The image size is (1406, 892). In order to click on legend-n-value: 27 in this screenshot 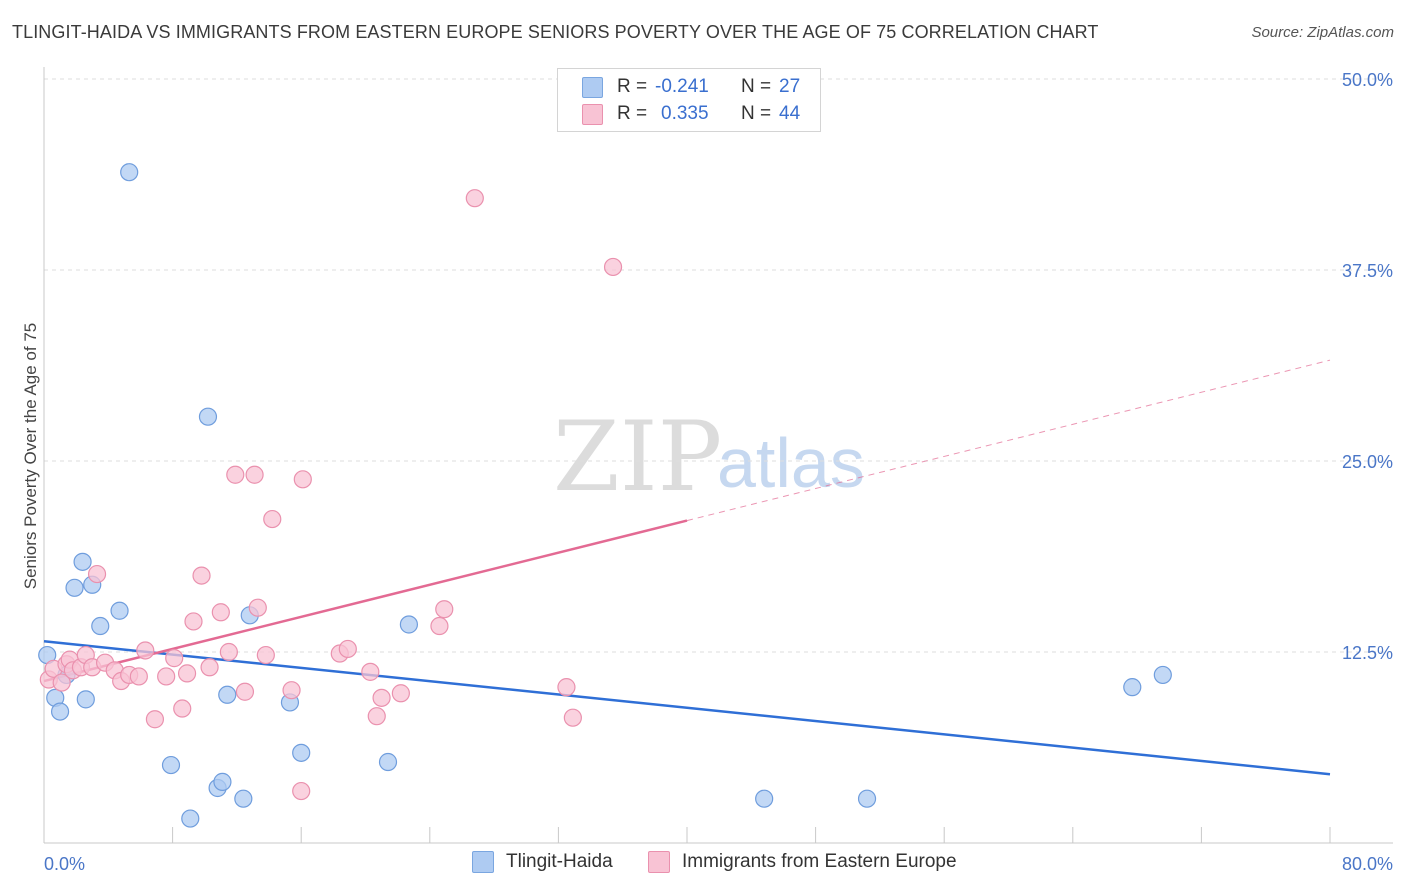, I will do `click(790, 86)`.